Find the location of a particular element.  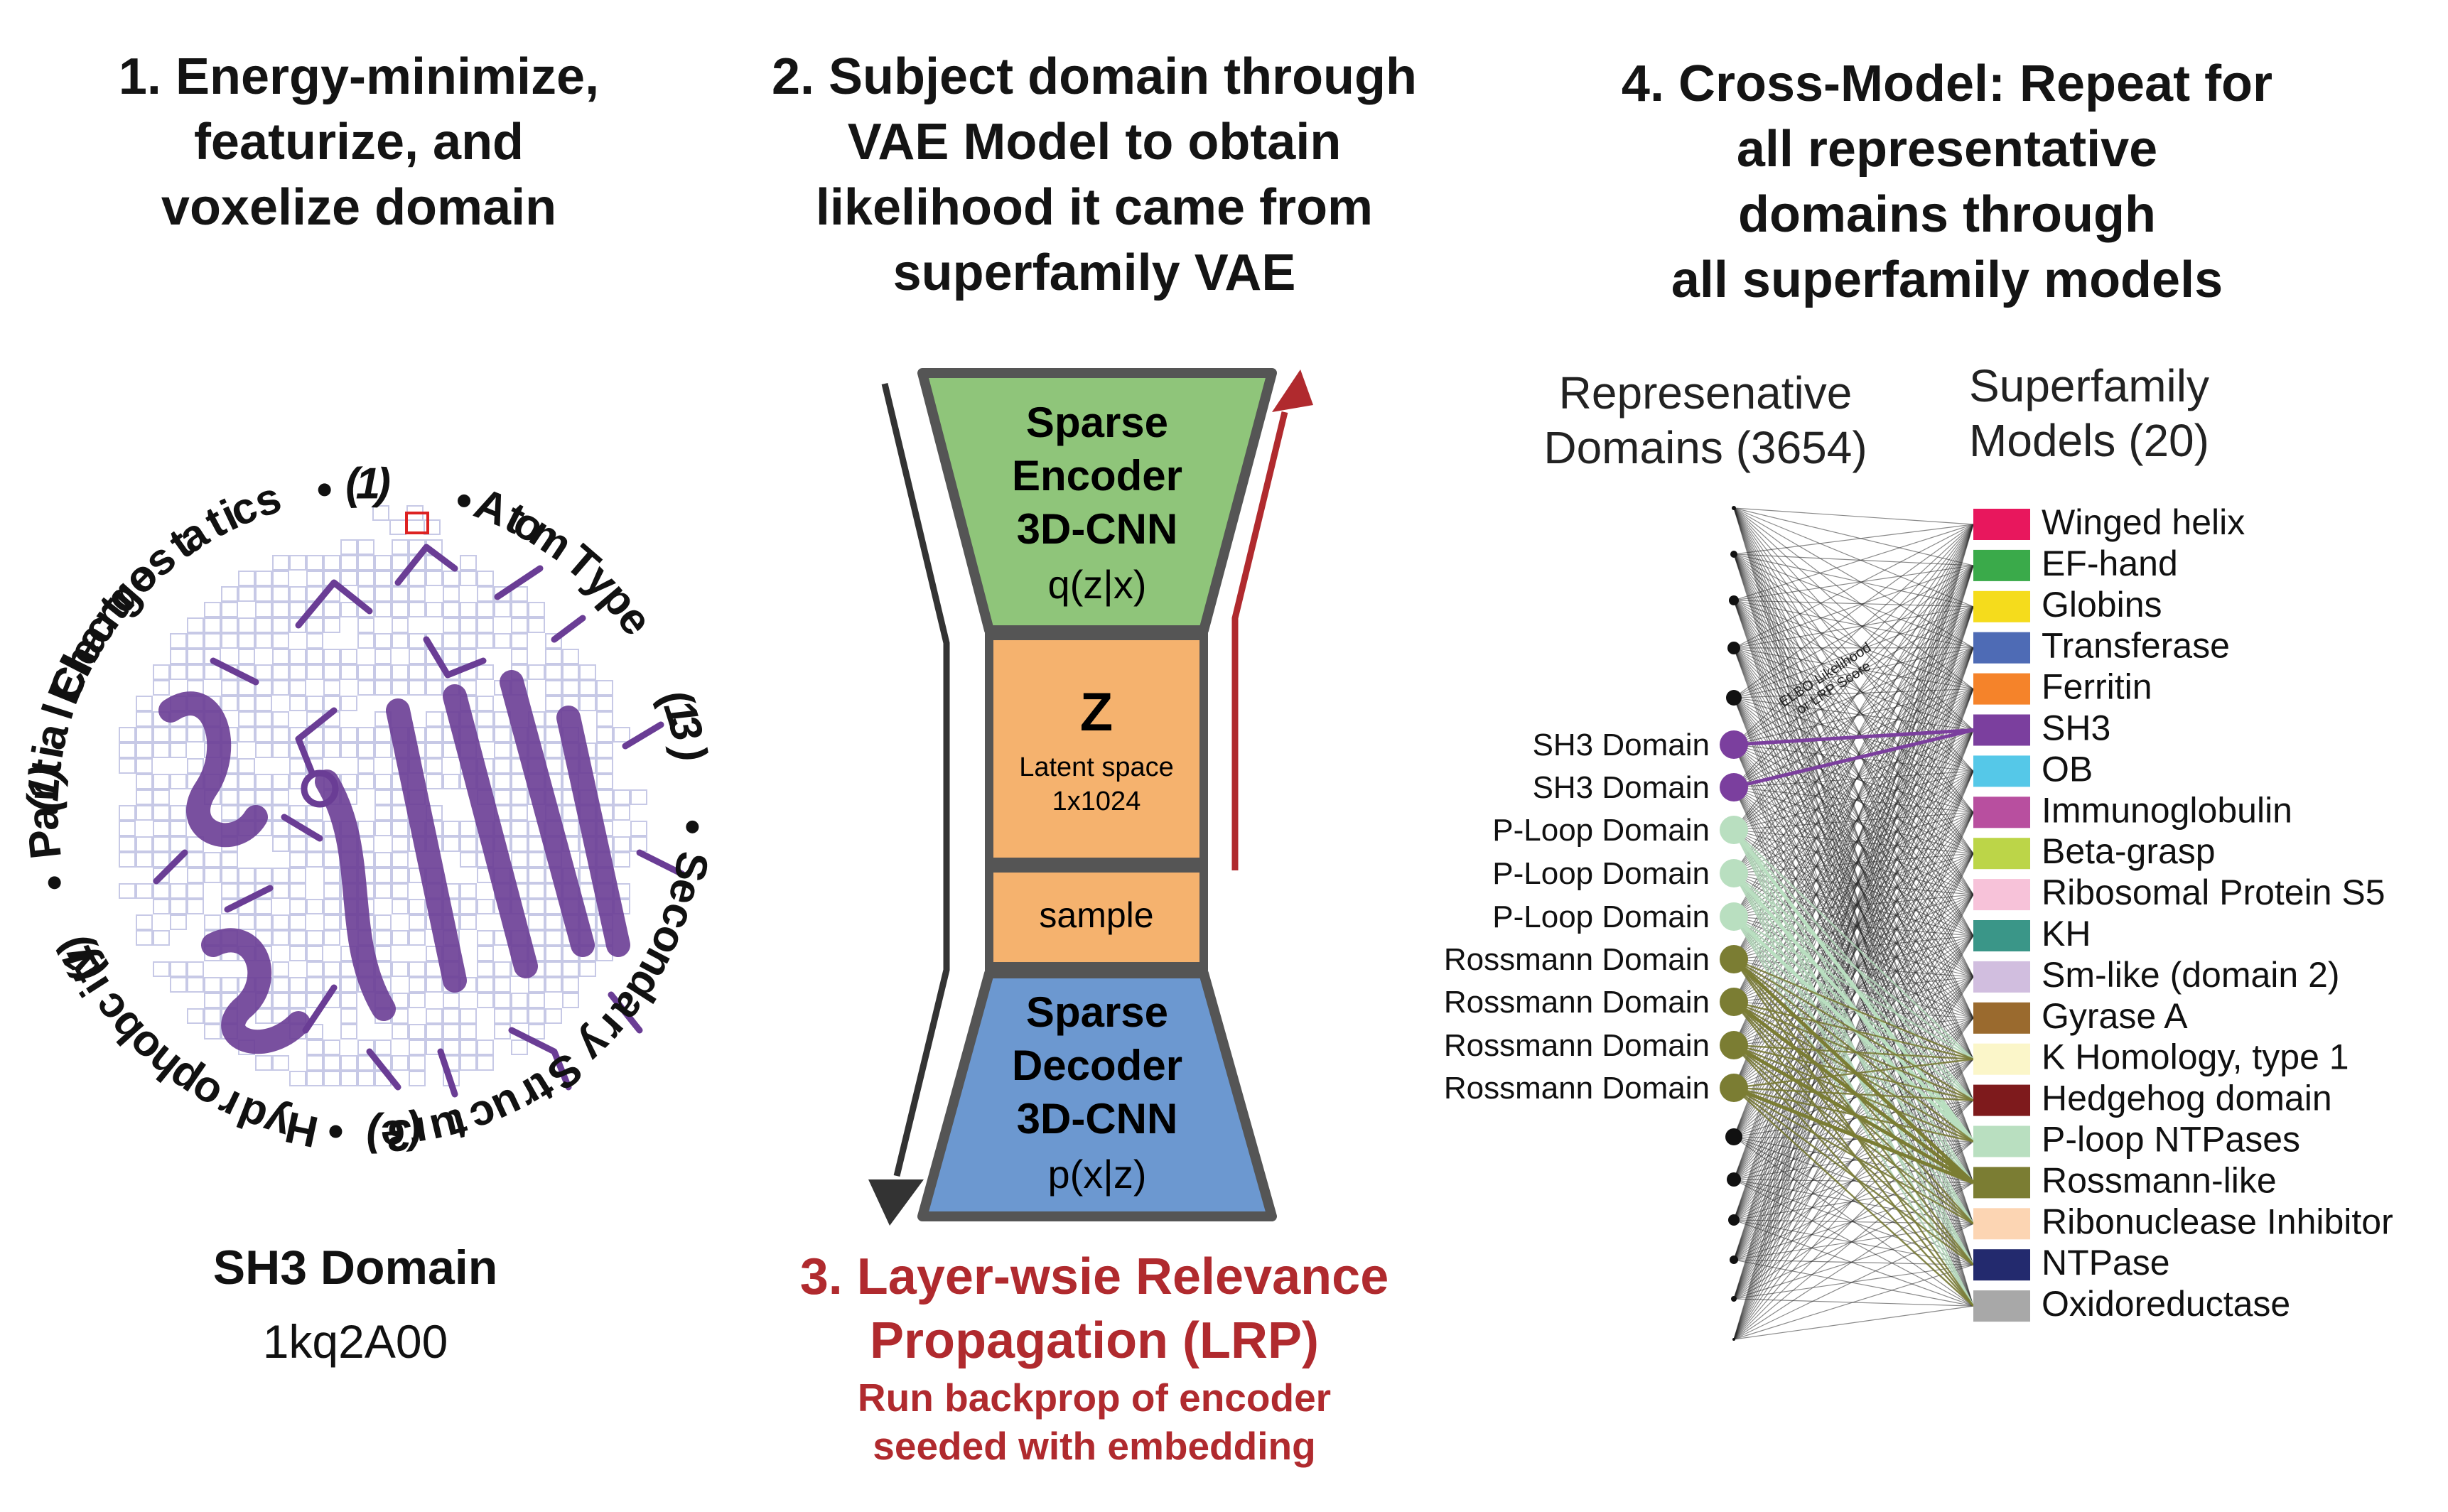

lrp-subtitle-line: Run backprop of encoder is located at coordinates (1094, 1398).